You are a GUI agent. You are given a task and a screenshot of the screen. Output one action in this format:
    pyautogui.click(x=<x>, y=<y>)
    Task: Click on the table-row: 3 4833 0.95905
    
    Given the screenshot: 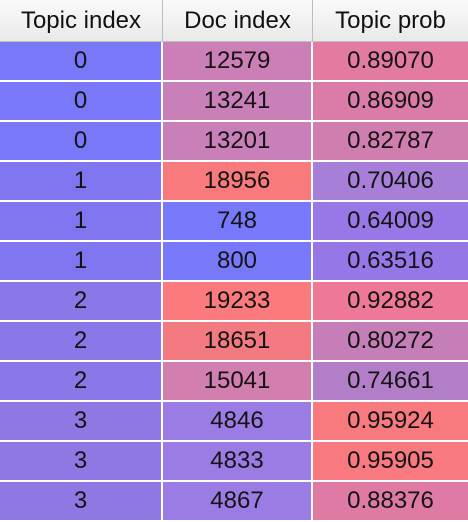 What is the action you would take?
    pyautogui.click(x=234, y=462)
    